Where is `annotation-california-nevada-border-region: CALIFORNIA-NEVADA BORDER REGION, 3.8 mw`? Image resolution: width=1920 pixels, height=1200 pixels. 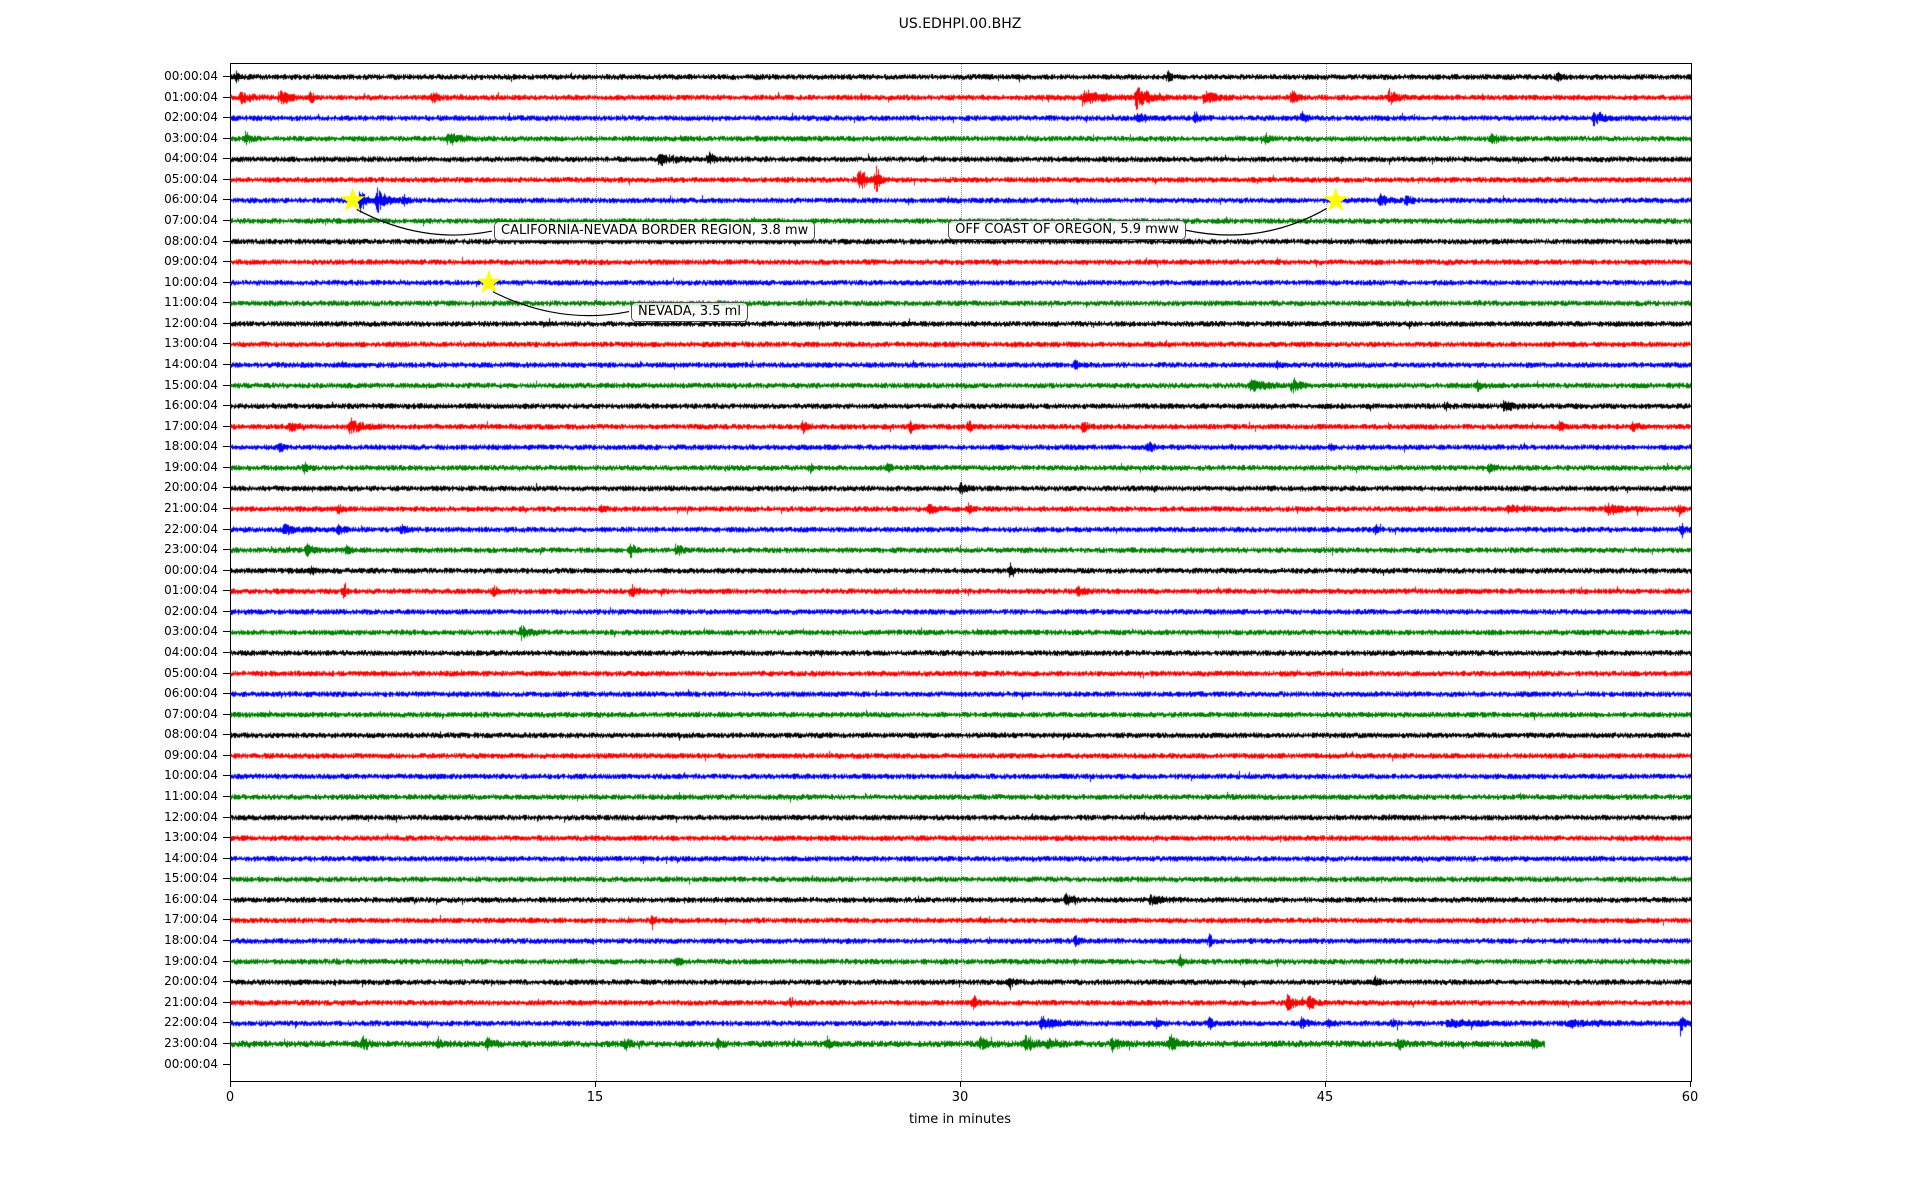
annotation-california-nevada-border-region: CALIFORNIA-NEVADA BORDER REGION, 3.8 mw is located at coordinates (655, 231).